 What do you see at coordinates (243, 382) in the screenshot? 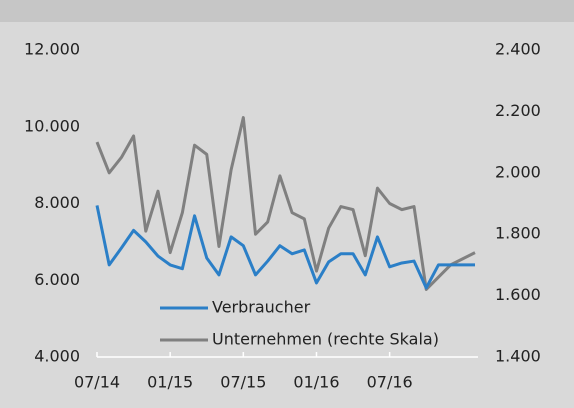
I see `x-tick-label: 07/15` at bounding box center [243, 382].